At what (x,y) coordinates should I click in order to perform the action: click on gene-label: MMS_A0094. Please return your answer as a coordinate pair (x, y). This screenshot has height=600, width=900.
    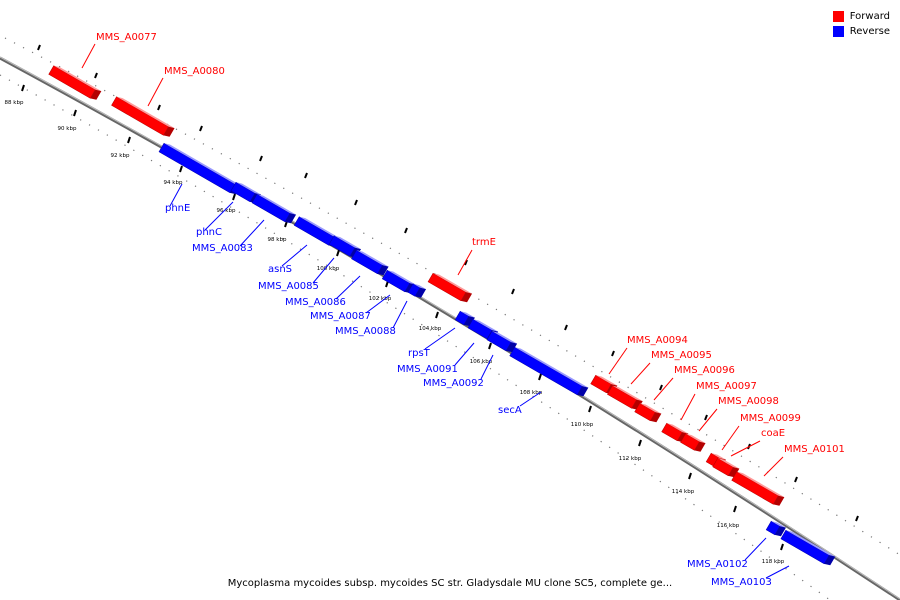
    Looking at the image, I should click on (657, 340).